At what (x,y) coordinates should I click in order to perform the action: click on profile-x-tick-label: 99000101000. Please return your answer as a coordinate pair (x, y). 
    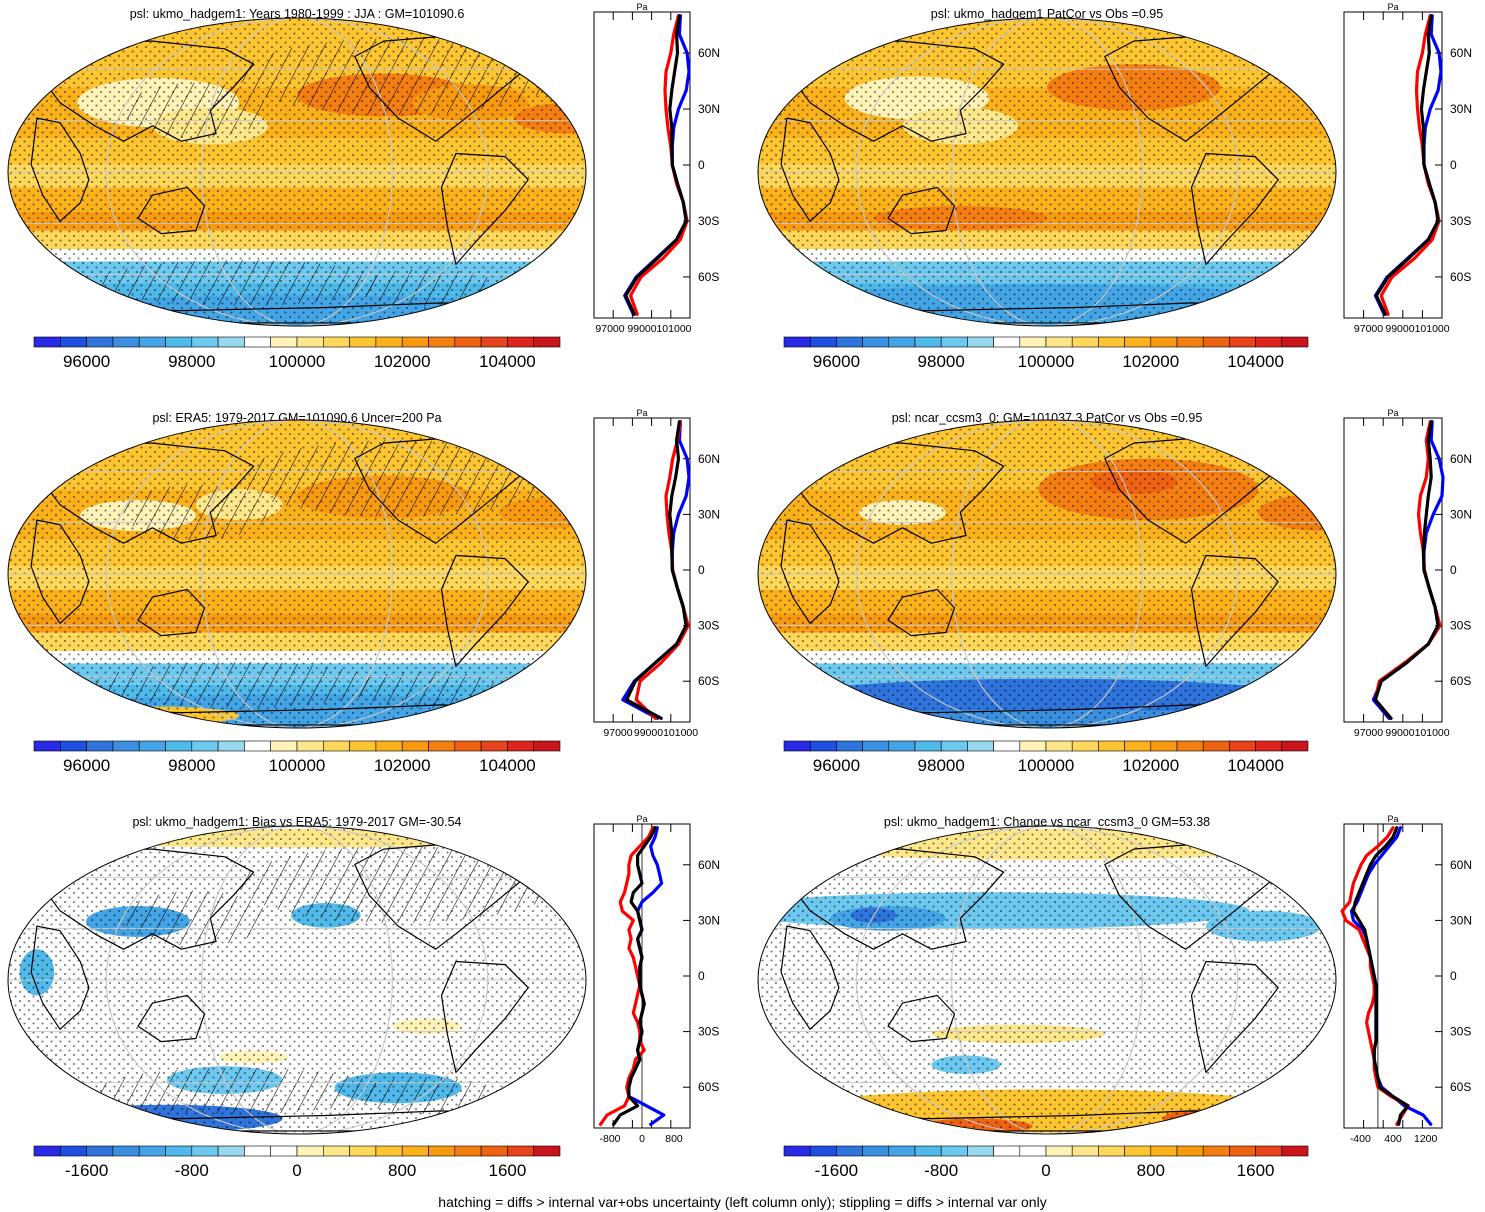
    Looking at the image, I should click on (1417, 329).